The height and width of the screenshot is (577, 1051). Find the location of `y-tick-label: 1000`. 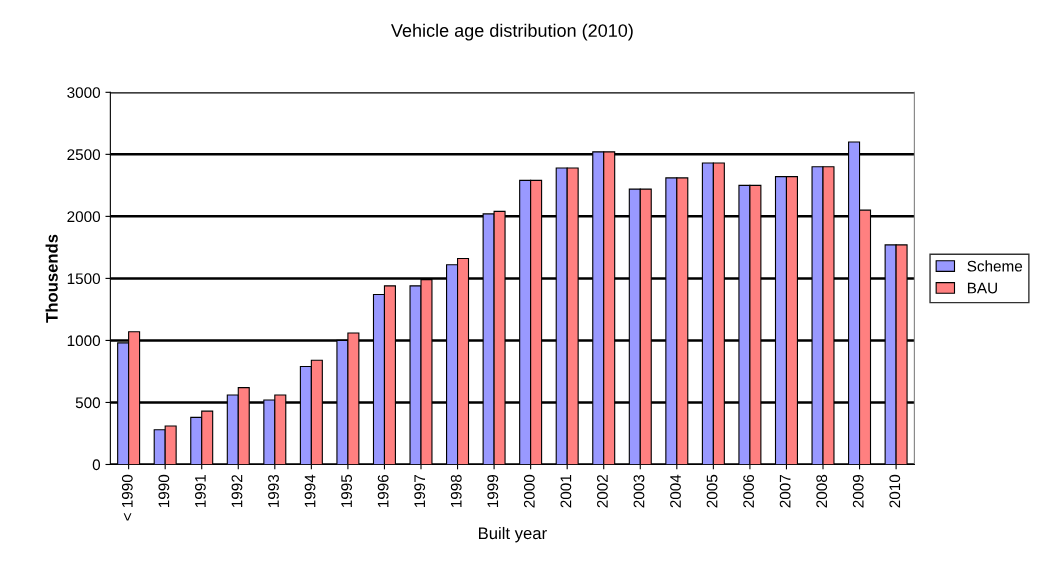

y-tick-label: 1000 is located at coordinates (84, 341).